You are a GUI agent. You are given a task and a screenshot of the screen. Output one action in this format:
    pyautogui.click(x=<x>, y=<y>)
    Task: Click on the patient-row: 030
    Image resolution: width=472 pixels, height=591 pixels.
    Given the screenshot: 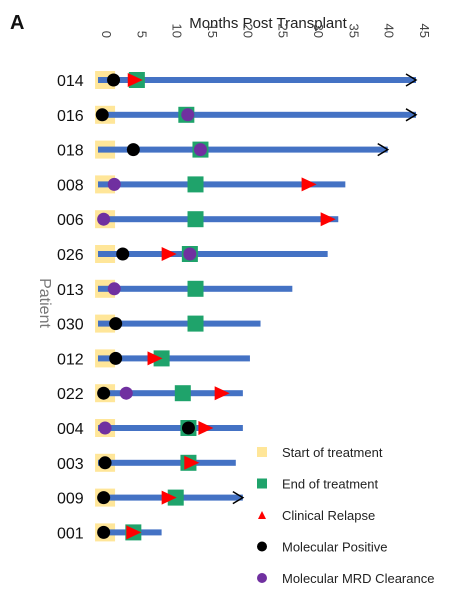 What is the action you would take?
    pyautogui.click(x=159, y=324)
    